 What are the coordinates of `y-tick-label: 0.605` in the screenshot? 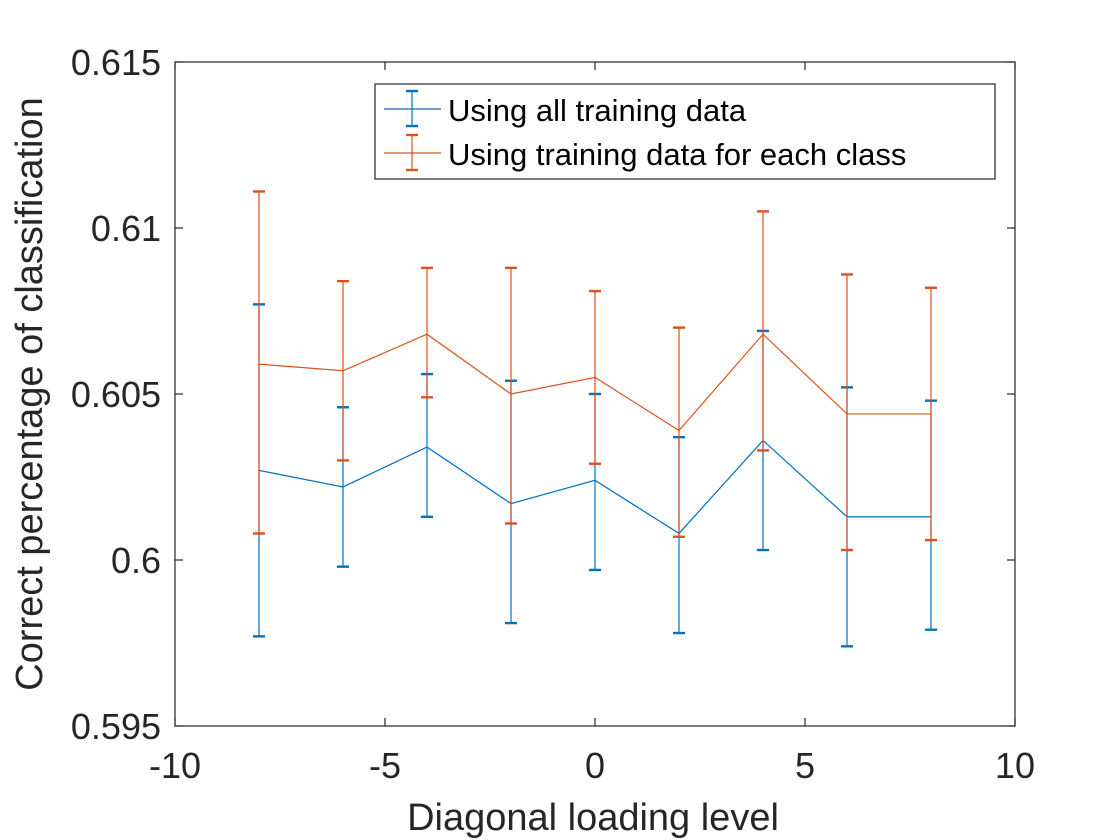 It's located at (116, 394).